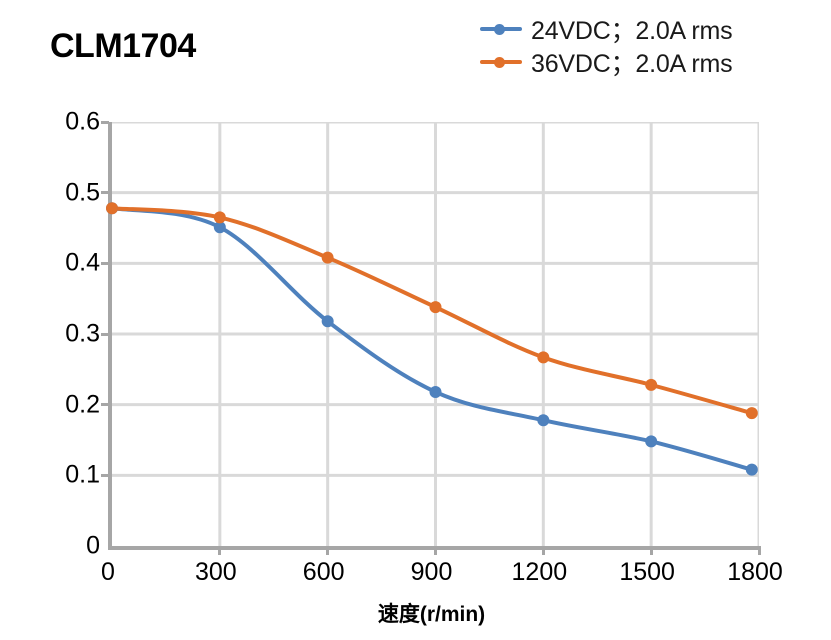 The height and width of the screenshot is (640, 831). I want to click on legend-item-36vdc: 36VDC；2.0A rms, so click(606, 63).